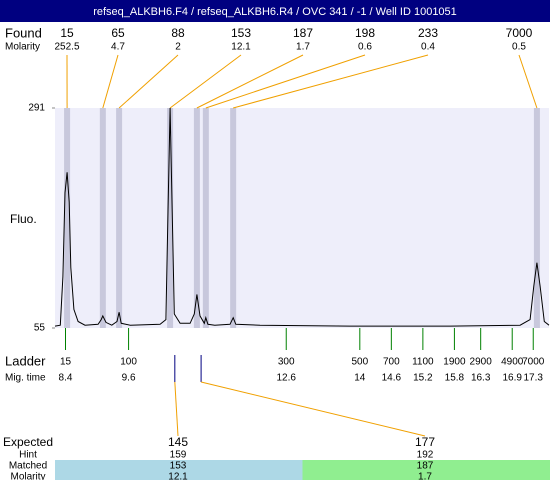  I want to click on x-tick-label: 16.3, so click(481, 378).